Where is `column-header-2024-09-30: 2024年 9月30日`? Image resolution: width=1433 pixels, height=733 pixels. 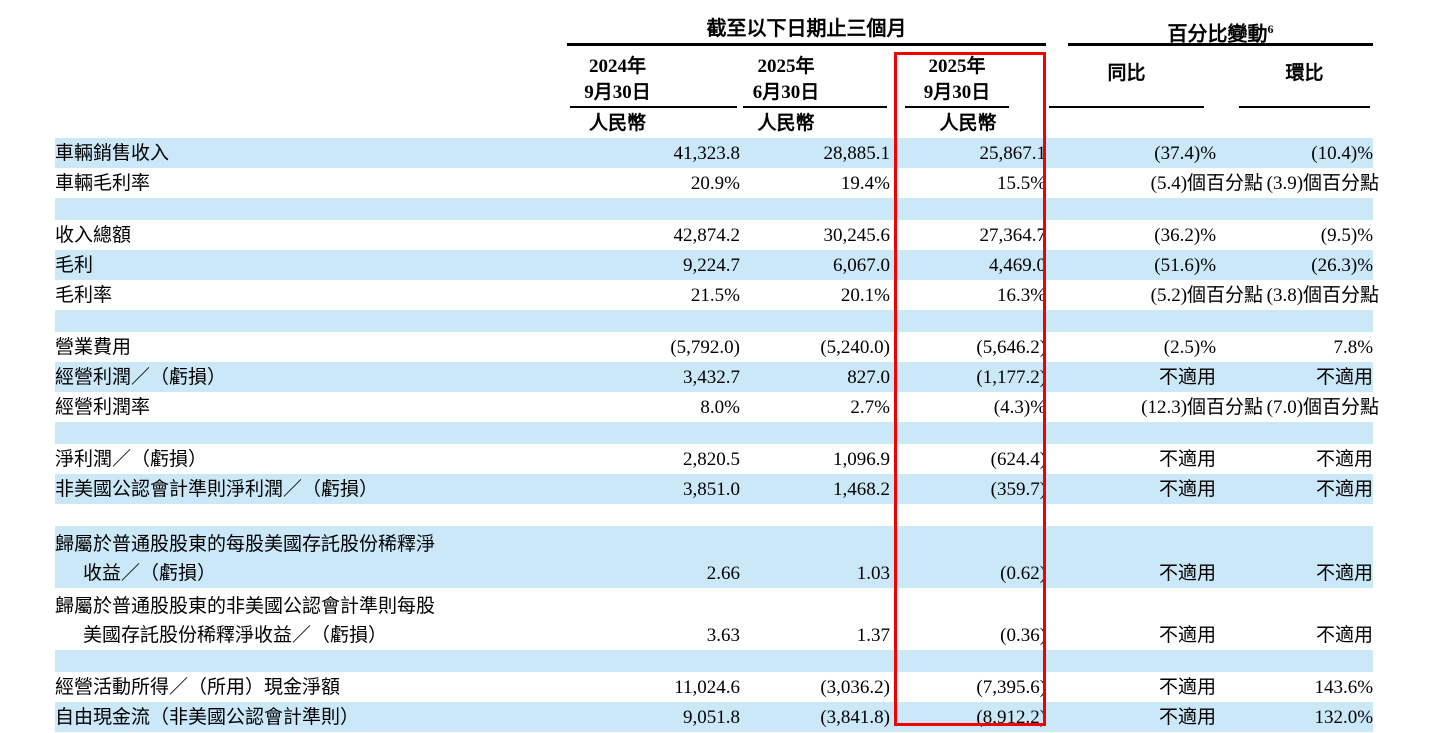 column-header-2024-09-30: 2024年 9月30日 is located at coordinates (653, 79).